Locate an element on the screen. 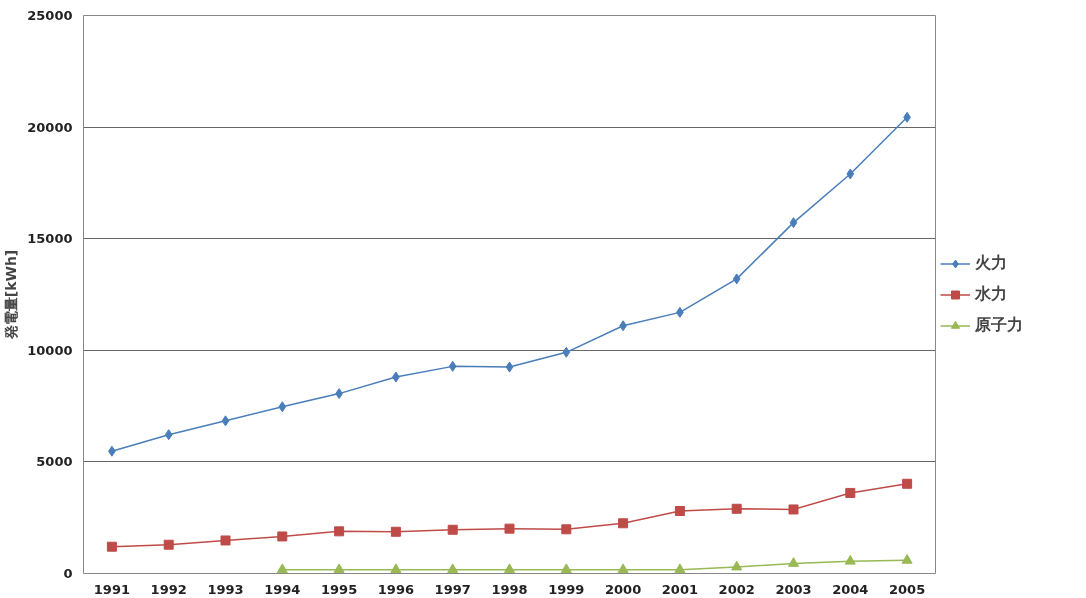 The height and width of the screenshot is (598, 1086). x-tick-label: 1995 is located at coordinates (339, 589).